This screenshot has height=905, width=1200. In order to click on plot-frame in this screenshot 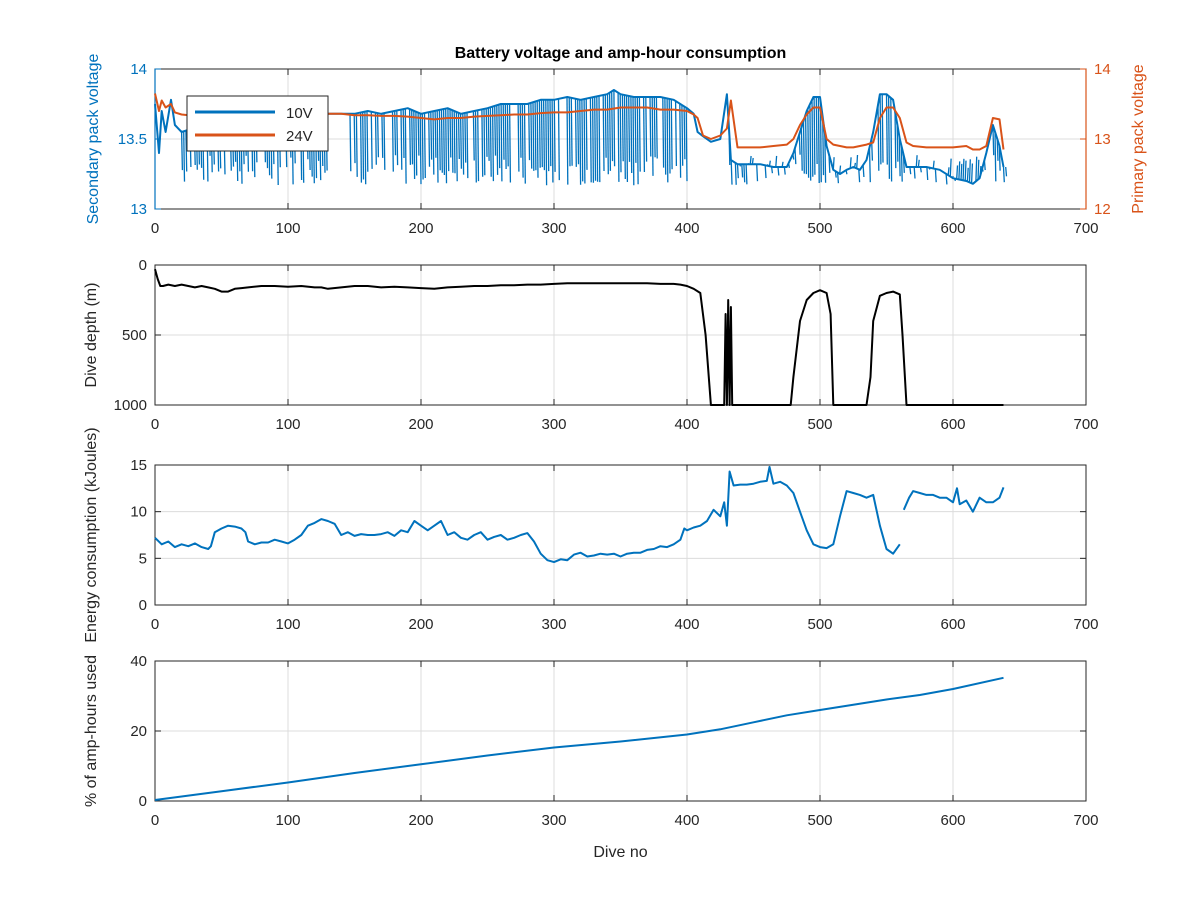, I will do `click(620, 535)`.